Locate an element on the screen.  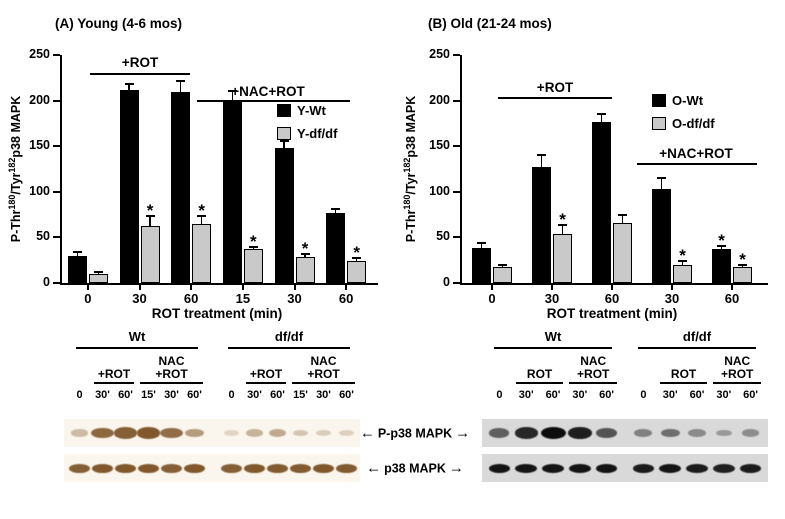
lane-label: 0 is located at coordinates (79, 395).